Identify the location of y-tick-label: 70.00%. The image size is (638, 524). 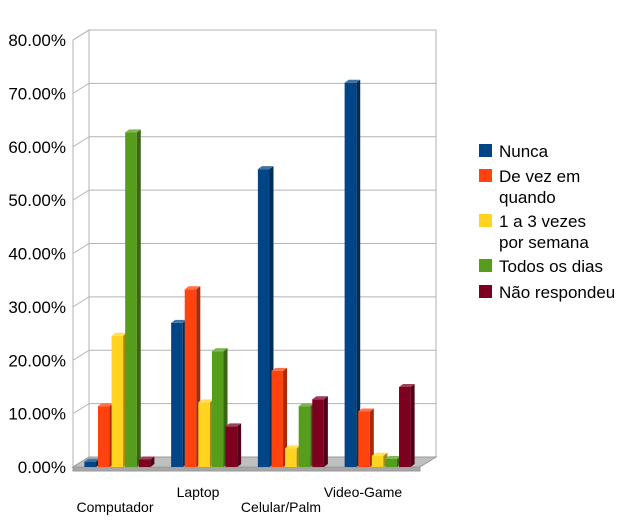
(37, 93).